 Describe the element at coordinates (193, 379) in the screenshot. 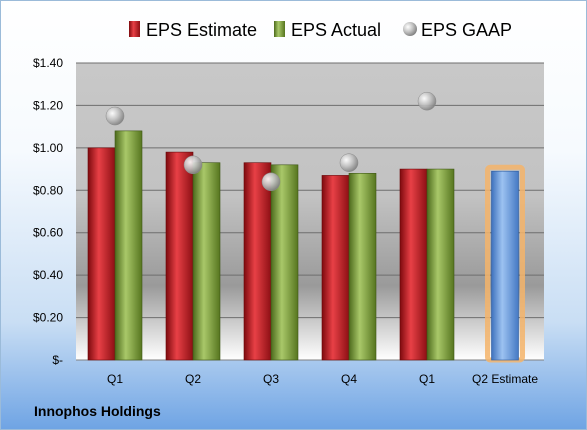

I see `x-tick-label: Q2` at that location.